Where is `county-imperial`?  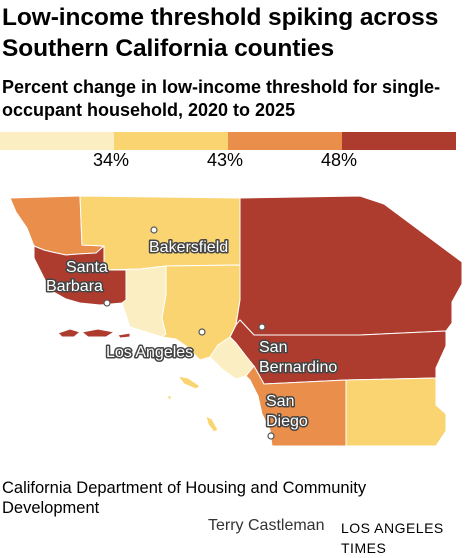
county-imperial is located at coordinates (396, 412).